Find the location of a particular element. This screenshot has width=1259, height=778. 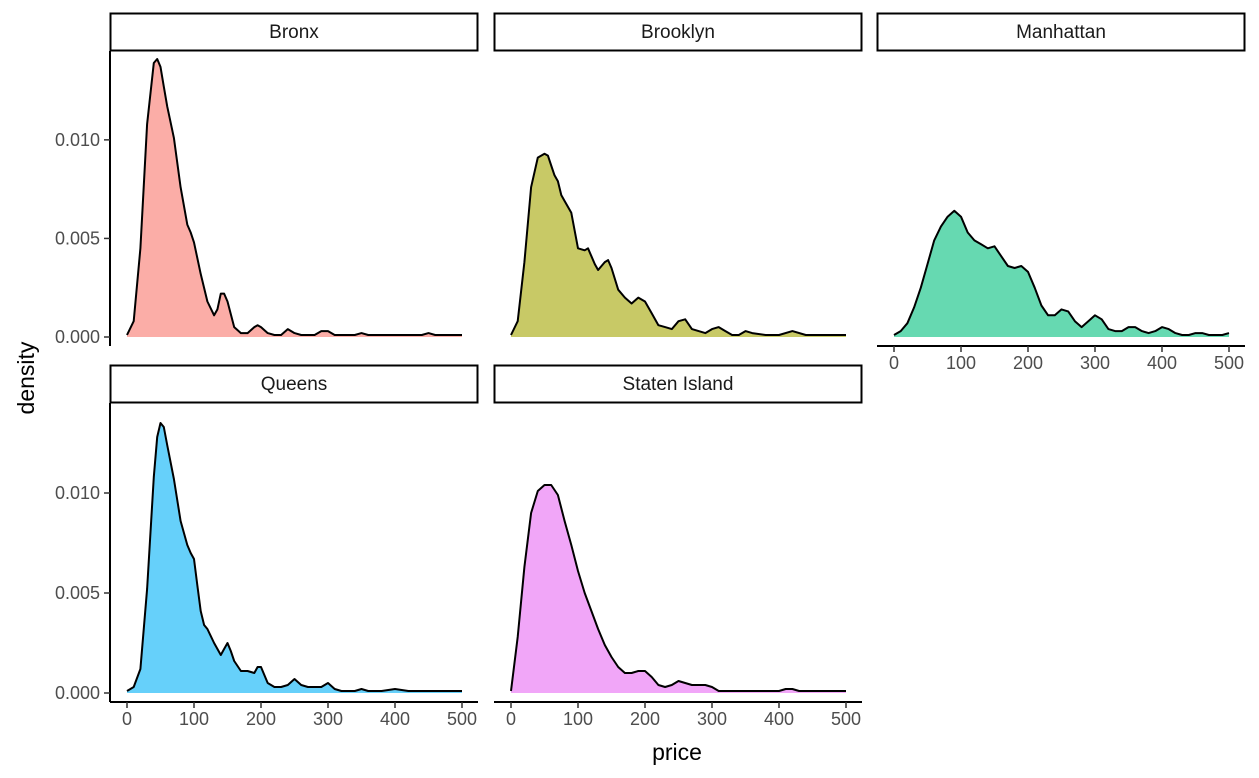

x-tick-label-staten-island: 100 is located at coordinates (578, 719).